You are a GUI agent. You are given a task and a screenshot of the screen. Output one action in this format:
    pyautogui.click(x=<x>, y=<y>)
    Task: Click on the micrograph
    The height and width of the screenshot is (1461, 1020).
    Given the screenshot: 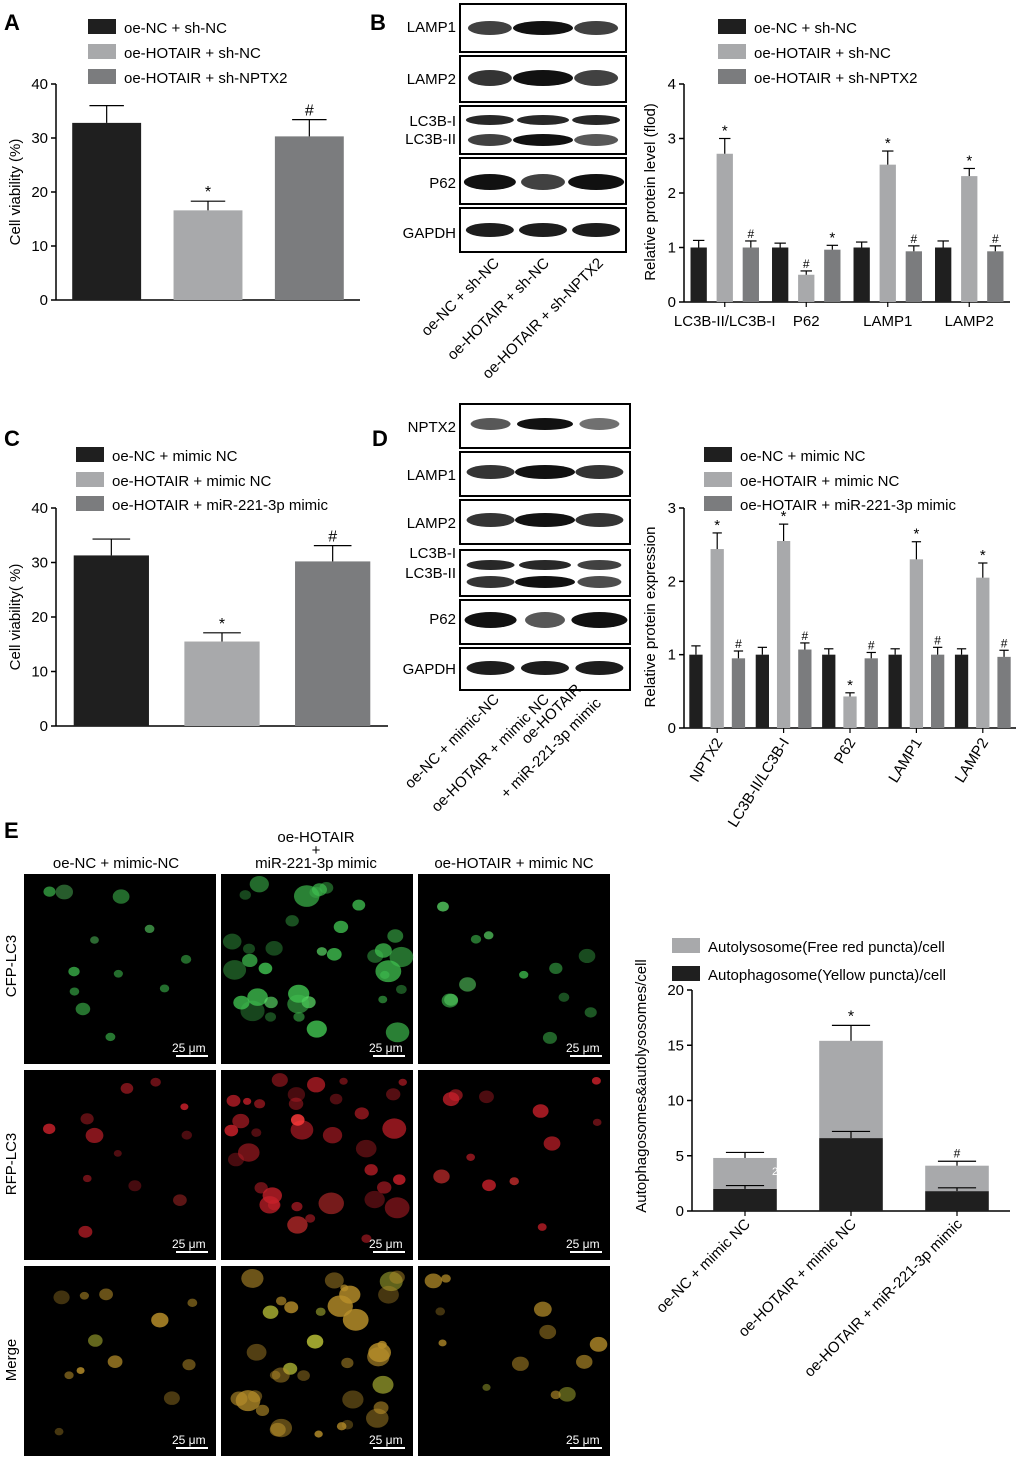 What is the action you would take?
    pyautogui.click(x=514, y=969)
    